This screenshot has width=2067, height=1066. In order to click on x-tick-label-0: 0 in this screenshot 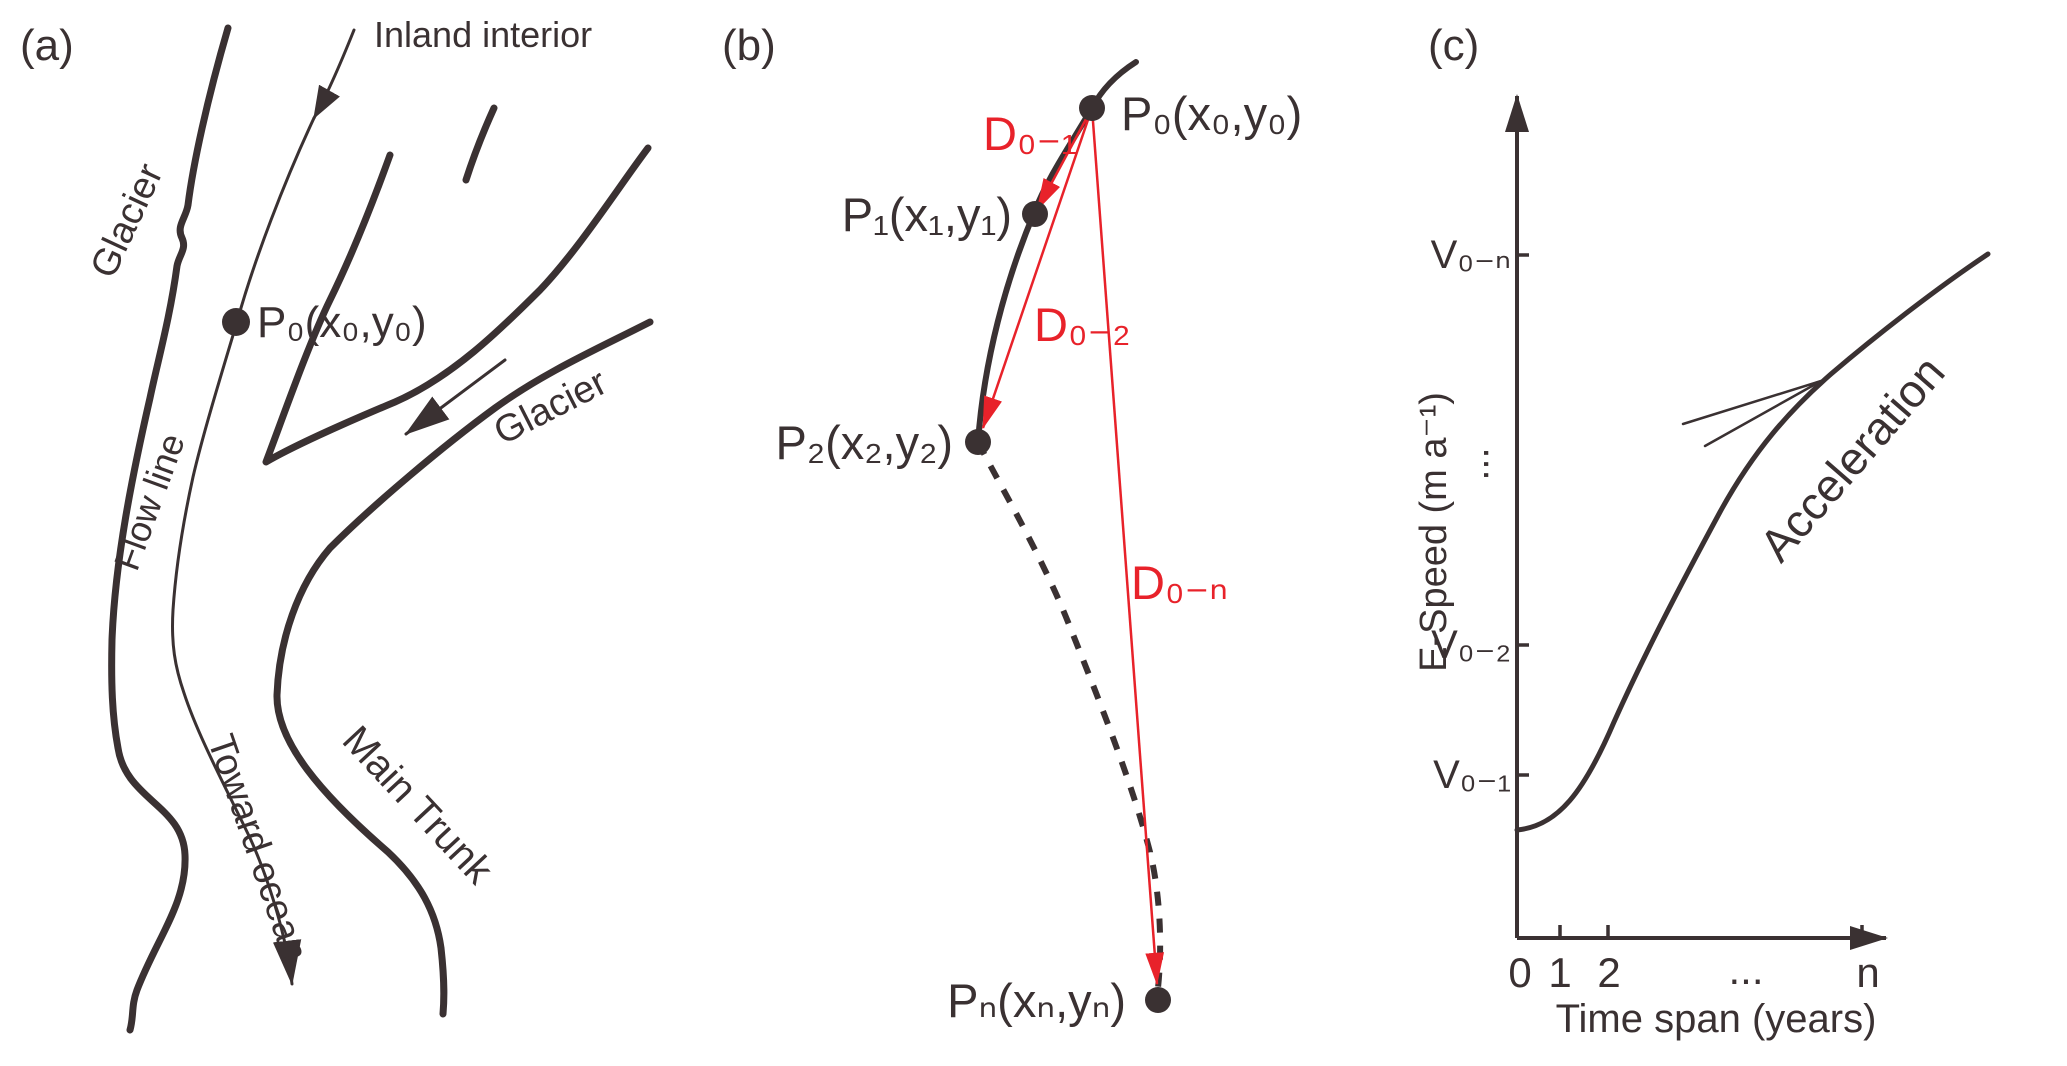, I will do `click(1519, 972)`.